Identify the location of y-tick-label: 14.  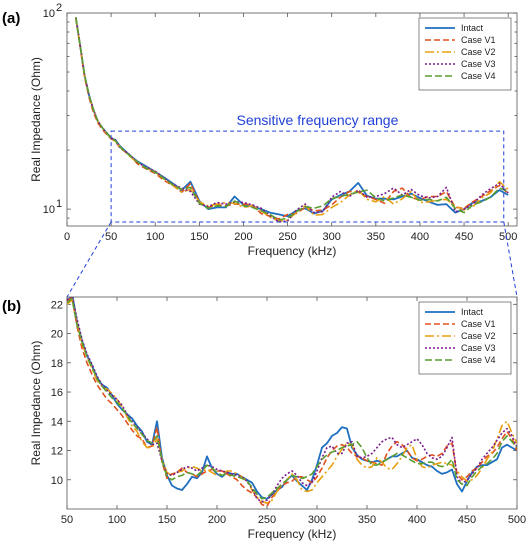
(57, 422).